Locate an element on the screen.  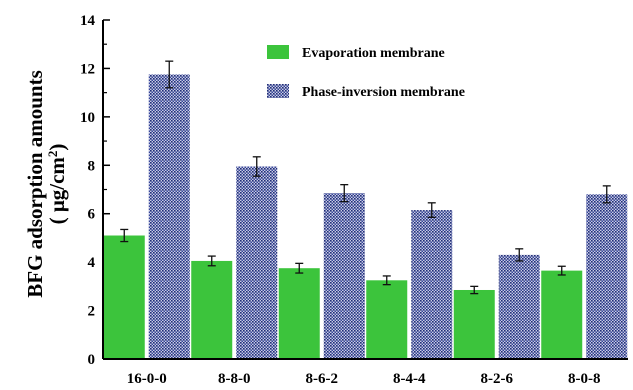
y-tick-label: 4 is located at coordinates (92, 263).